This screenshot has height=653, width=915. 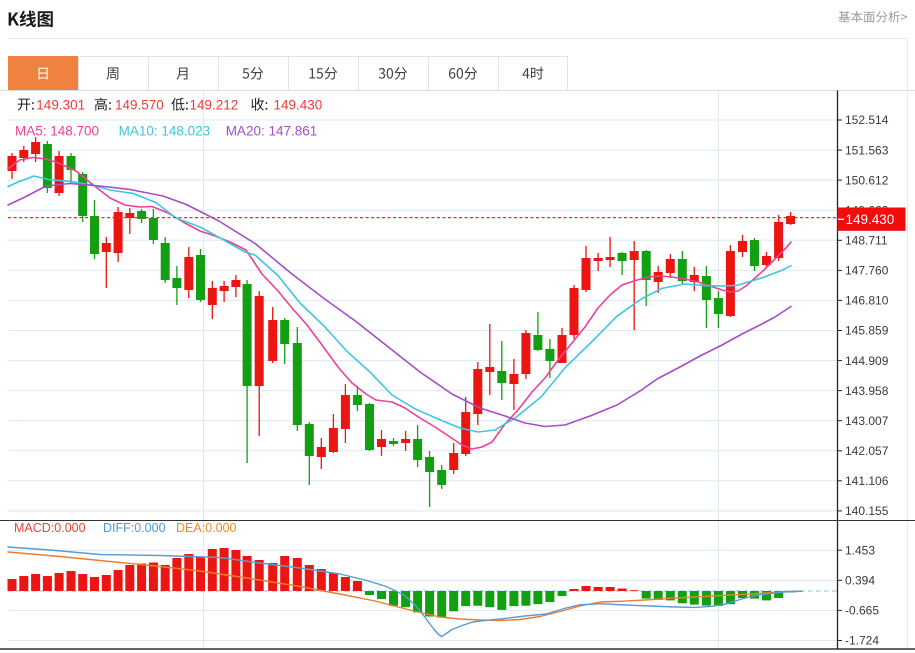 I want to click on svg-text: 140.155, so click(x=867, y=511).